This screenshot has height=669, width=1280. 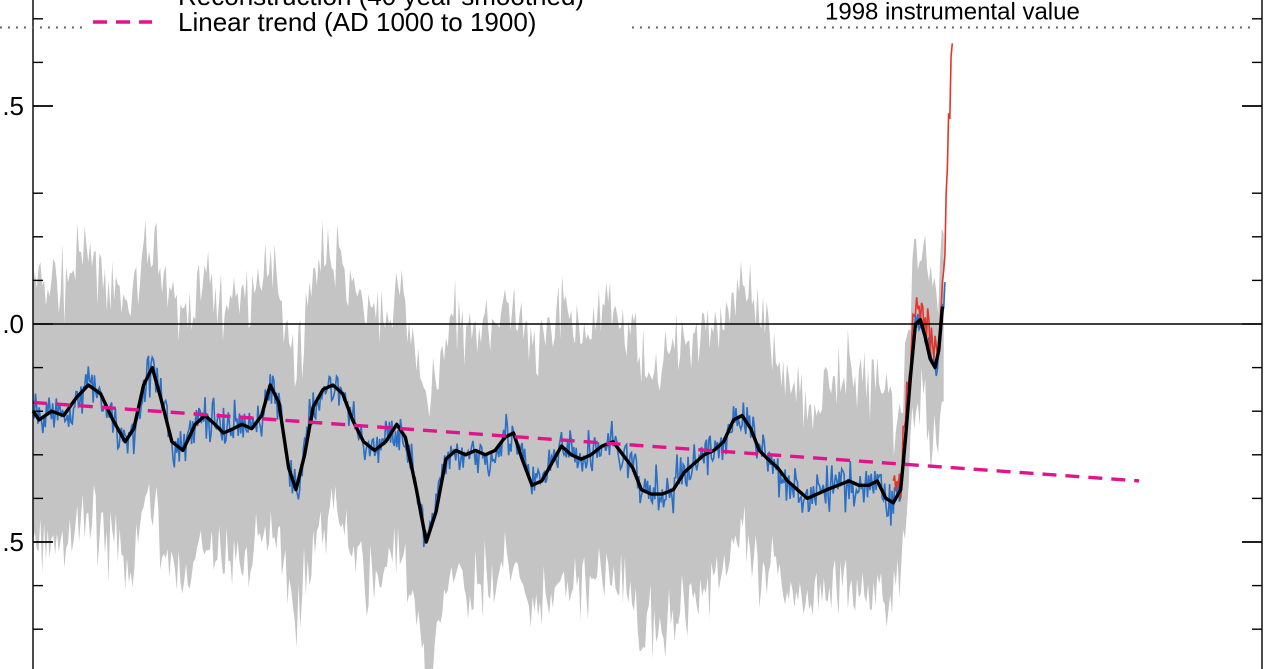 What do you see at coordinates (586, 441) in the screenshot?
I see `linear-trend-line` at bounding box center [586, 441].